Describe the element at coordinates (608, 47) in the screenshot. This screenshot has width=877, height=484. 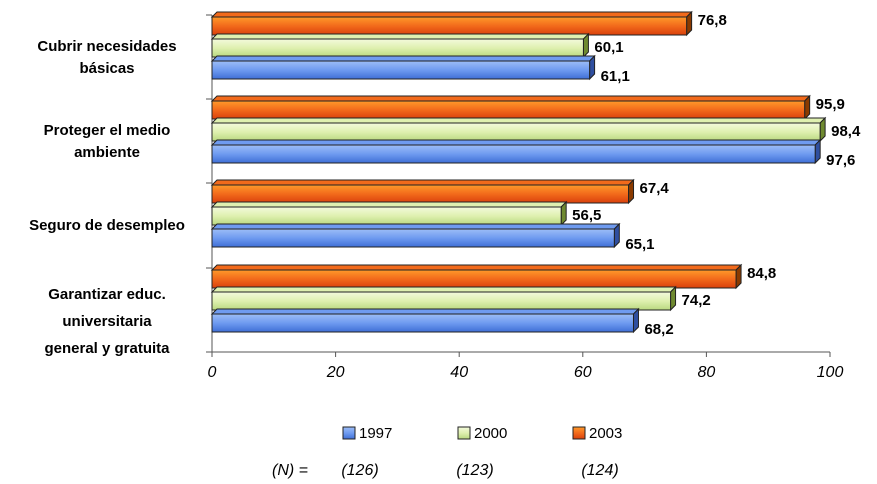
I see `data-label: 60,1` at that location.